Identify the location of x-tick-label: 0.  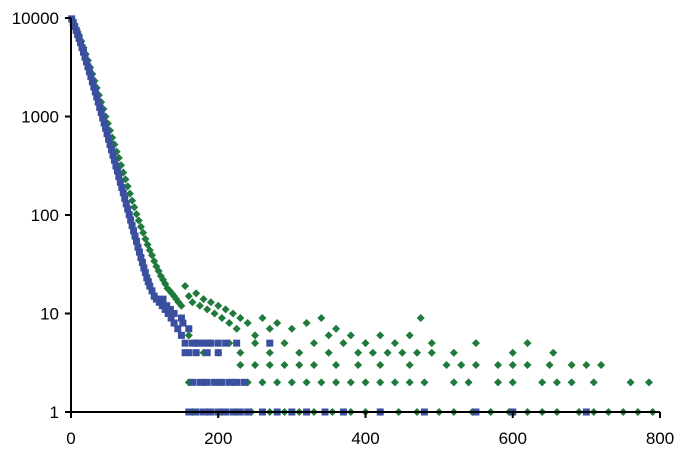
(70, 438).